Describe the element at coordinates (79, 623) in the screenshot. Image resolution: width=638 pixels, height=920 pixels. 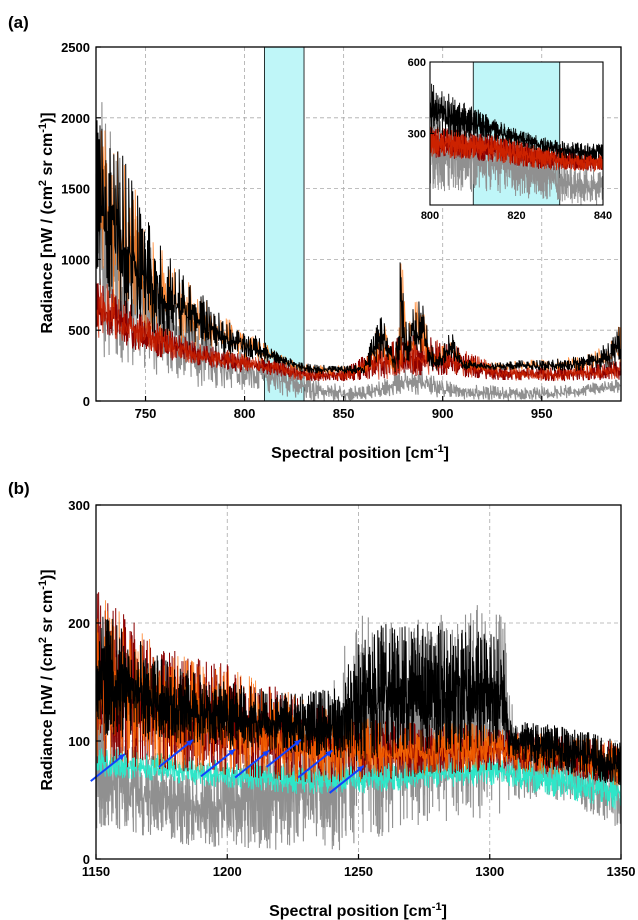
I see `y-tick-label: 200` at that location.